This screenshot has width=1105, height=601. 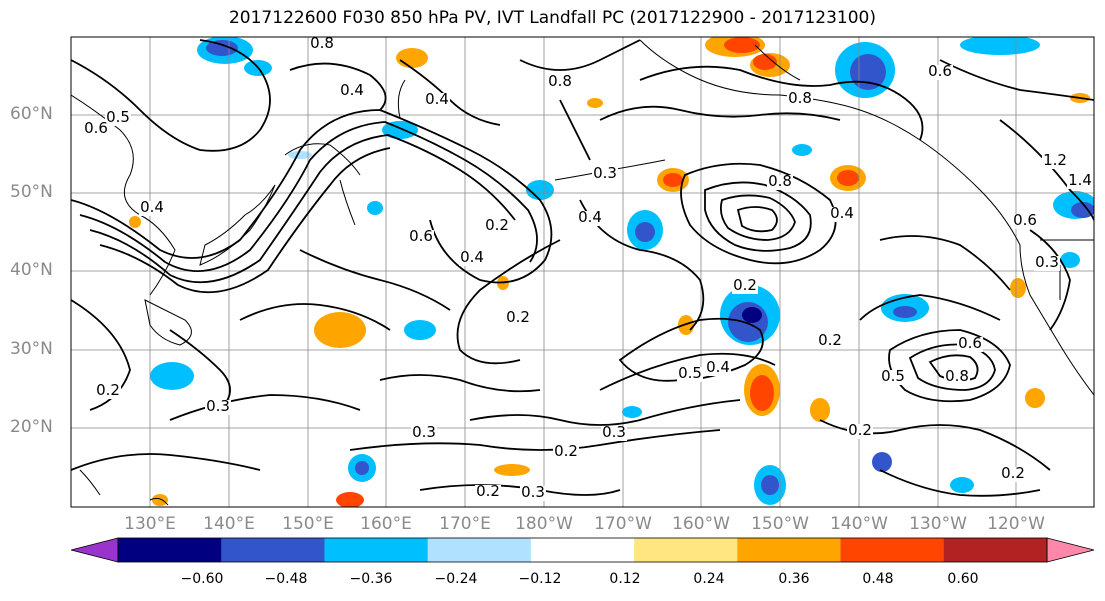 I want to click on colorbar, so click(x=582, y=550).